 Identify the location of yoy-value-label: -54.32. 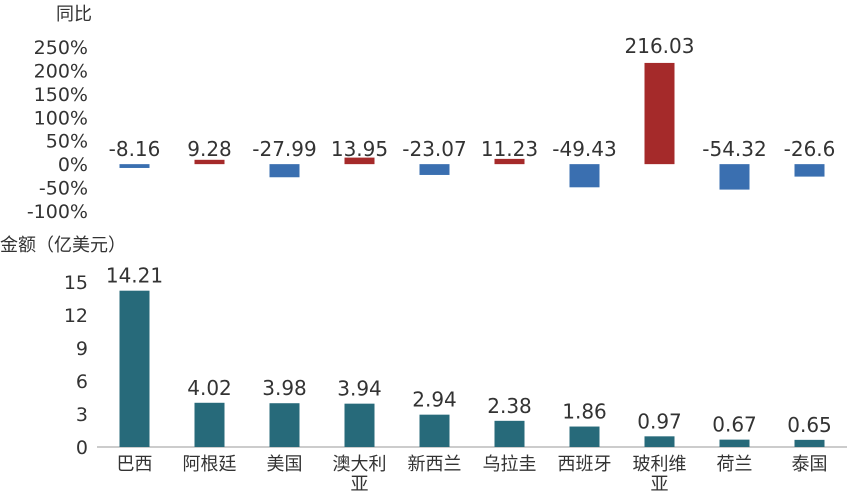
(734, 149).